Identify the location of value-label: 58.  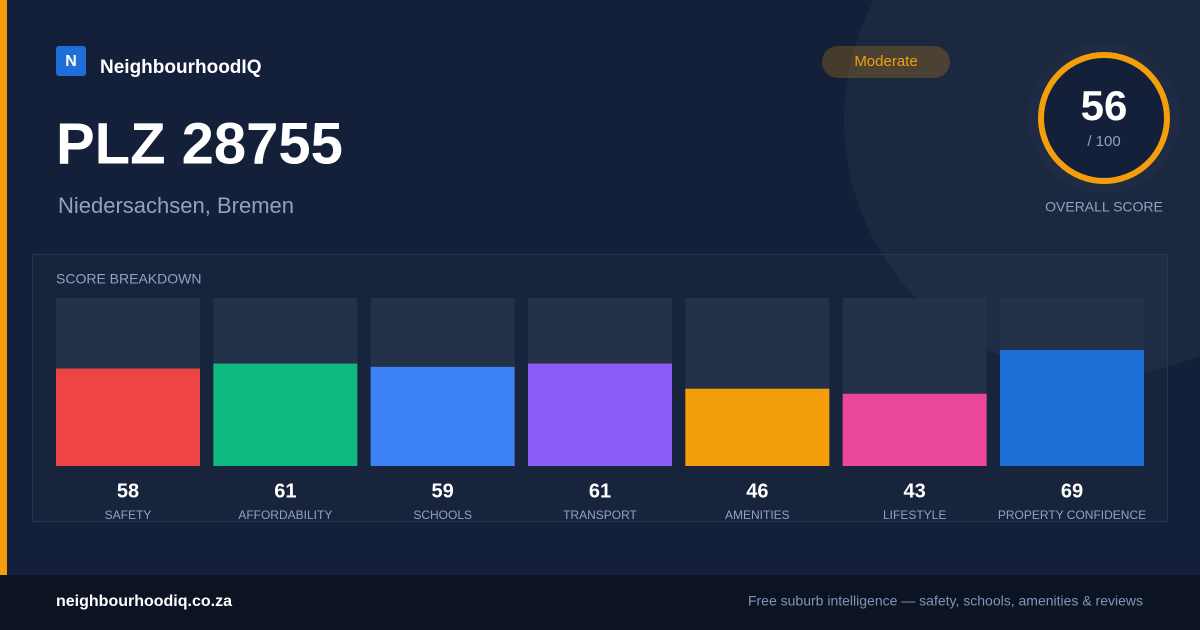
(128, 491).